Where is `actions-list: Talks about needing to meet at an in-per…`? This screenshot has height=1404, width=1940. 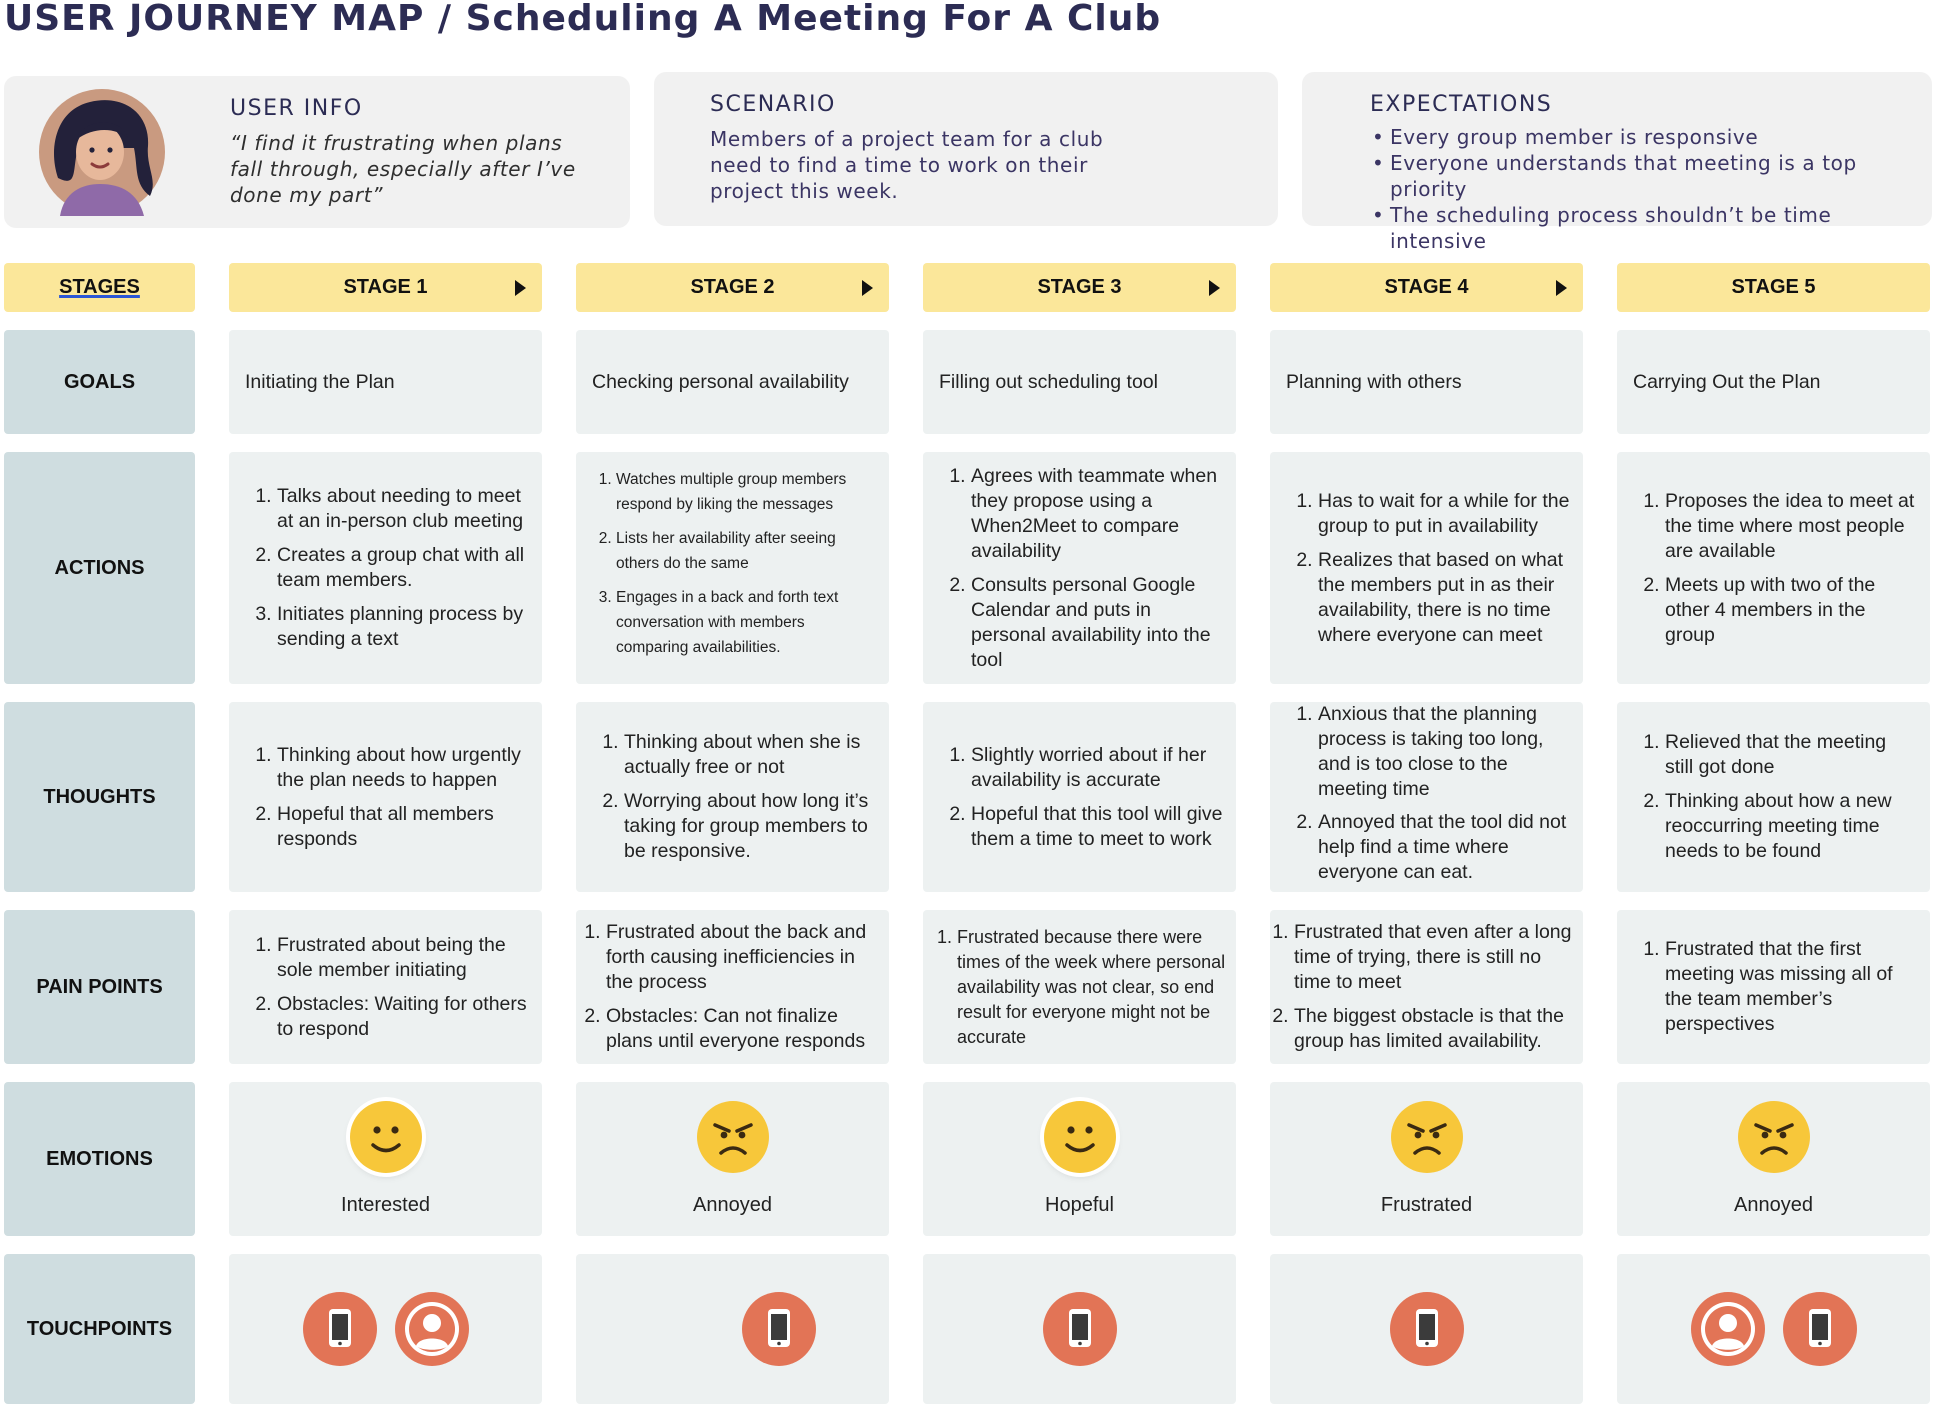
actions-list: Talks about needing to meet at an in-per… is located at coordinates (385, 568).